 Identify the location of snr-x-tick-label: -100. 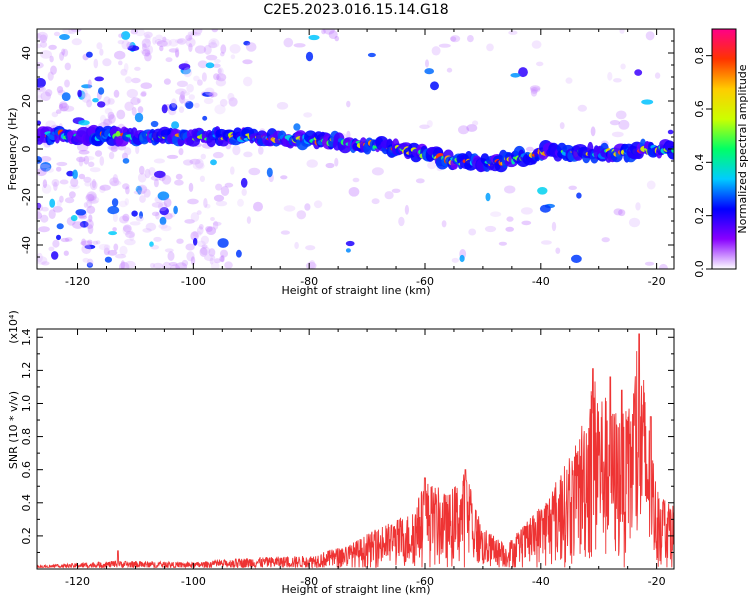
(193, 581).